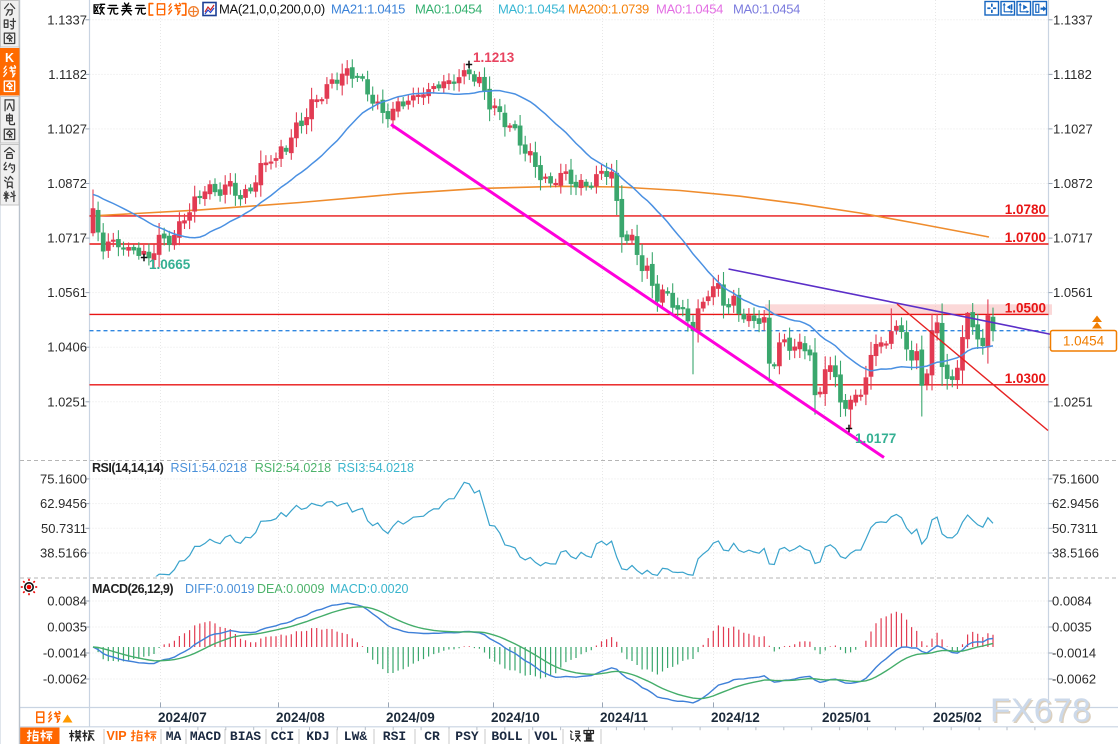 The width and height of the screenshot is (1118, 749). I want to click on svg-text: CCI, so click(282, 736).